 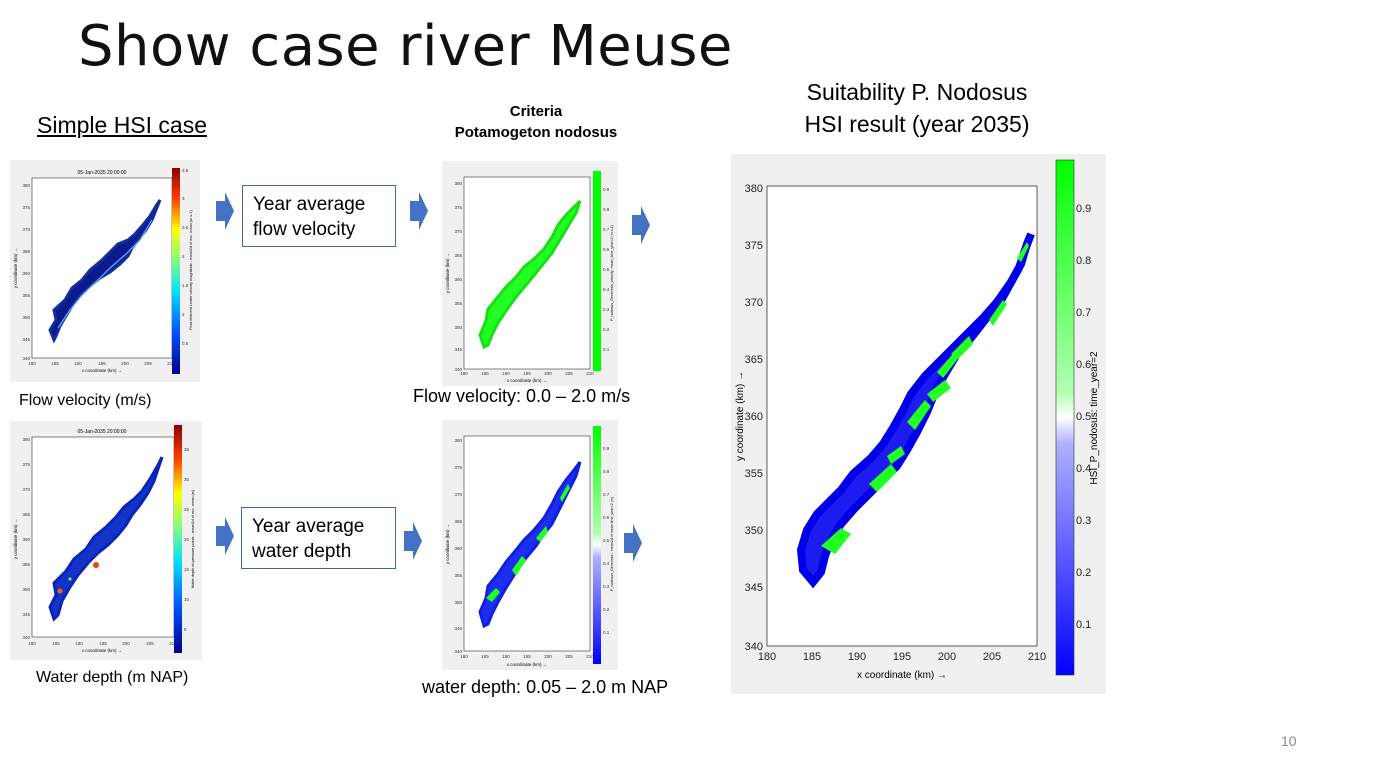 What do you see at coordinates (527, 656) in the screenshot?
I see `x-ticks: 180 185 190 195 200 205 210` at bounding box center [527, 656].